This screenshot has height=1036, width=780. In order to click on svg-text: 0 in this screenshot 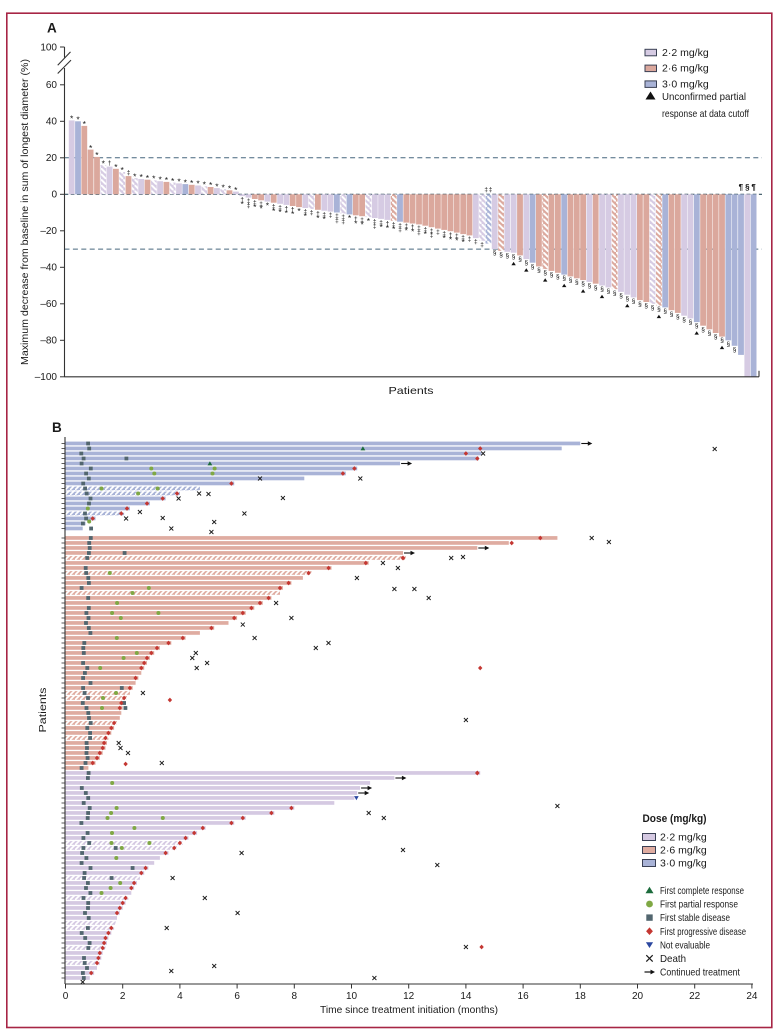, I will do `click(54, 195)`.